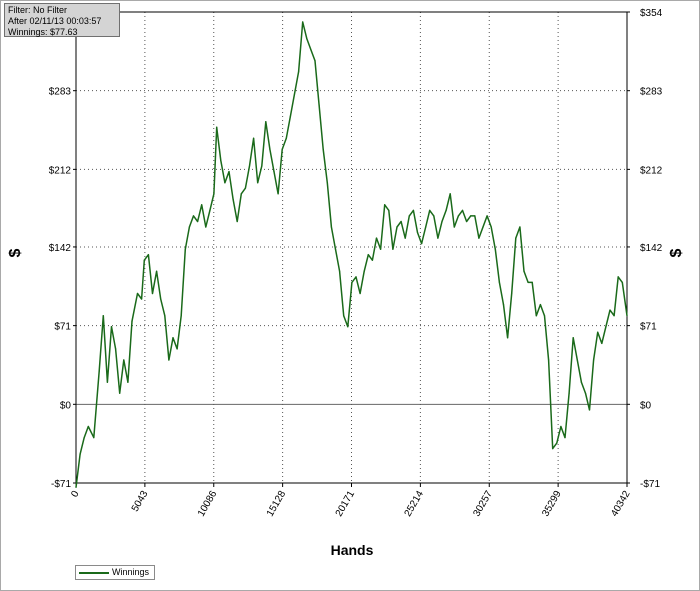 This screenshot has height=591, width=700. What do you see at coordinates (61, 484) in the screenshot?
I see `y-tick-label-left: -$71` at bounding box center [61, 484].